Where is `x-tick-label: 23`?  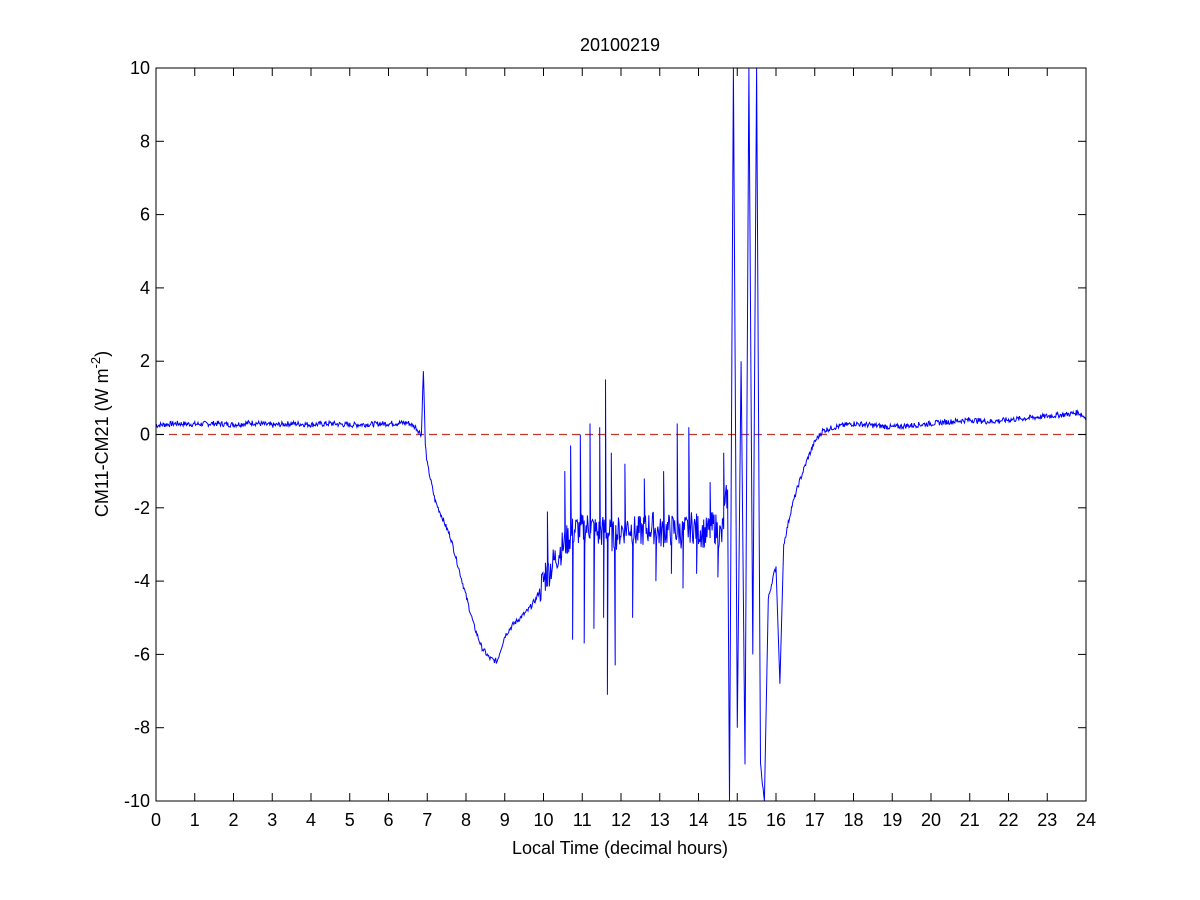
x-tick-label: 23 is located at coordinates (1047, 820).